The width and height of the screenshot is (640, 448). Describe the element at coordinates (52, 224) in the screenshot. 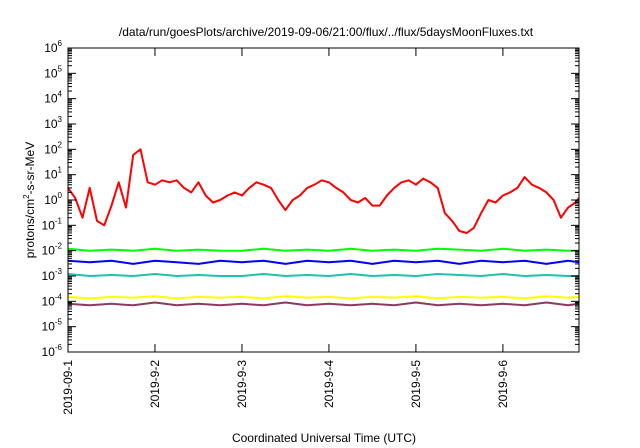

I see `y-tick-label: 10⁻¹` at that location.